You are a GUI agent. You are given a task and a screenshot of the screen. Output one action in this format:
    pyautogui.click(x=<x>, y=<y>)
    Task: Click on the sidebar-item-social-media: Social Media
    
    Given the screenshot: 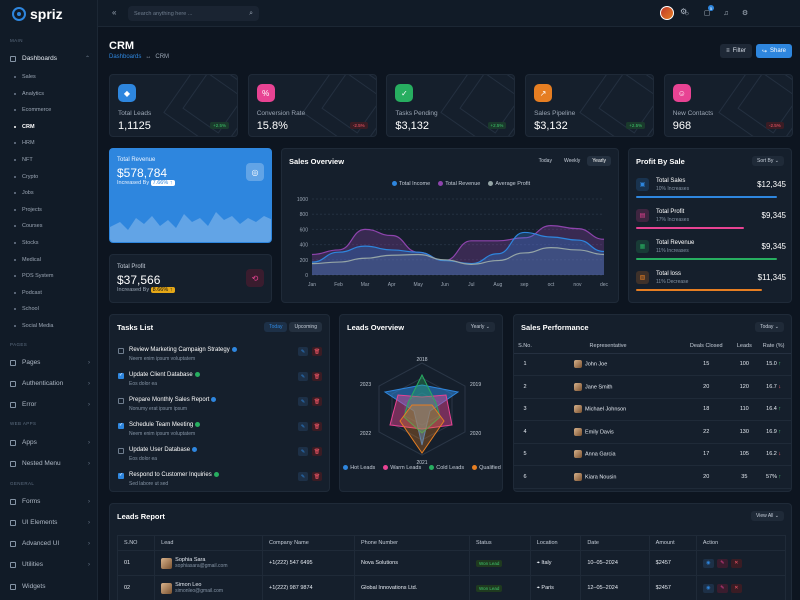 What is the action you would take?
    pyautogui.click(x=34, y=326)
    